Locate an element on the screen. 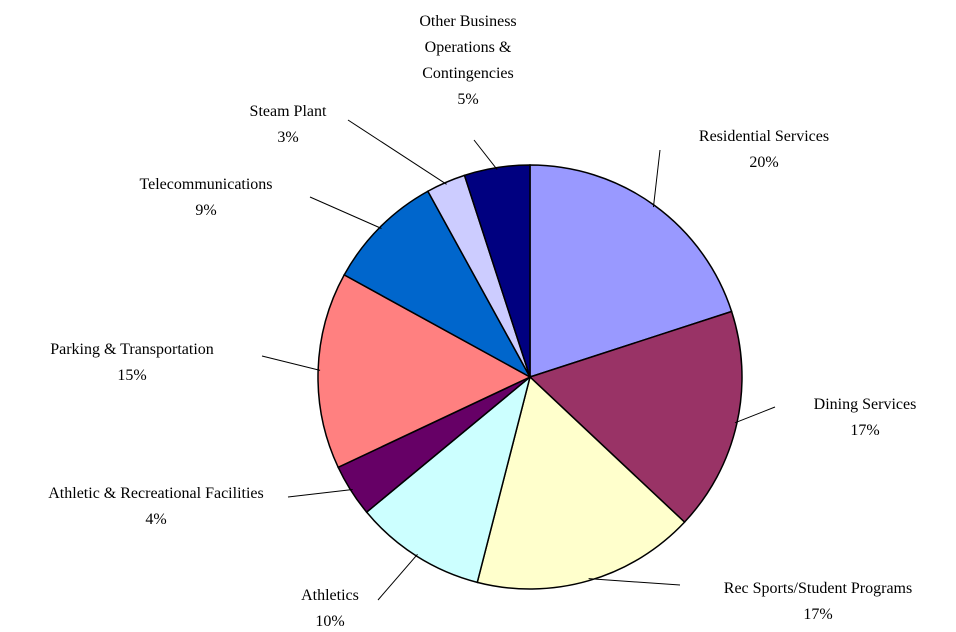 The width and height of the screenshot is (956, 632). category-name: Athletic & Recreational Facilities is located at coordinates (156, 493).